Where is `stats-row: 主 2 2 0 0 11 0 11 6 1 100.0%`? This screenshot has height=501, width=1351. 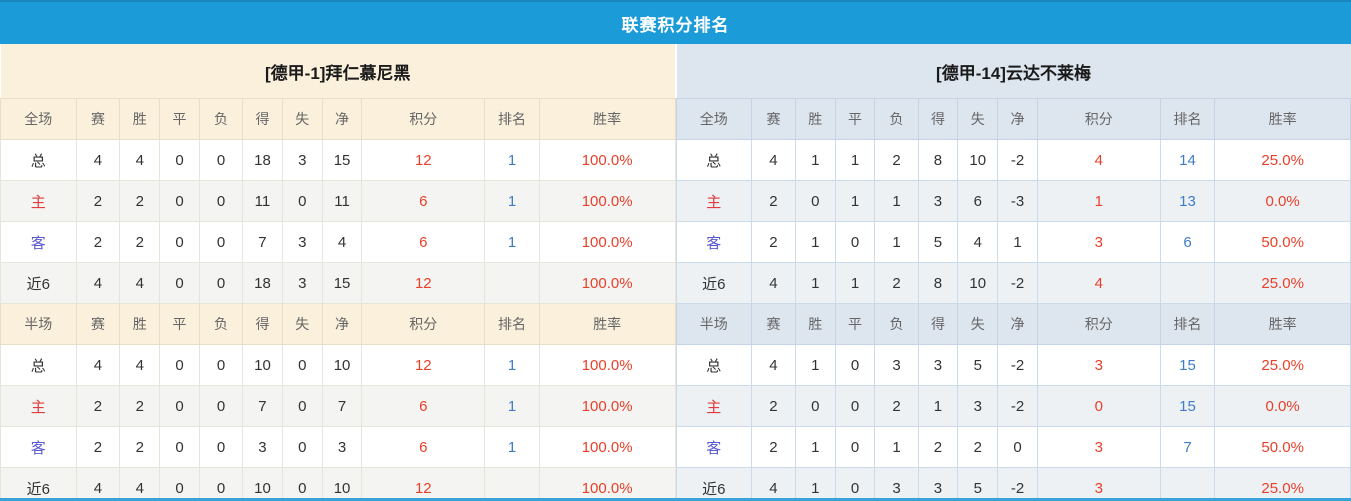 stats-row: 主 2 2 0 0 11 0 11 6 1 100.0% is located at coordinates (338, 201).